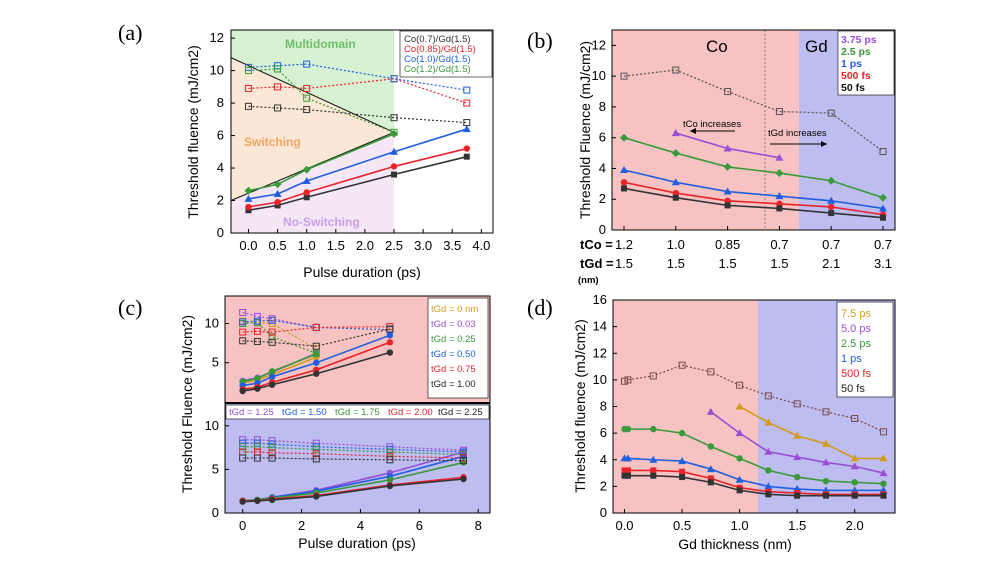 The height and width of the screenshot is (561, 997). I want to click on x-tick-label-tco: 0.85, so click(727, 244).